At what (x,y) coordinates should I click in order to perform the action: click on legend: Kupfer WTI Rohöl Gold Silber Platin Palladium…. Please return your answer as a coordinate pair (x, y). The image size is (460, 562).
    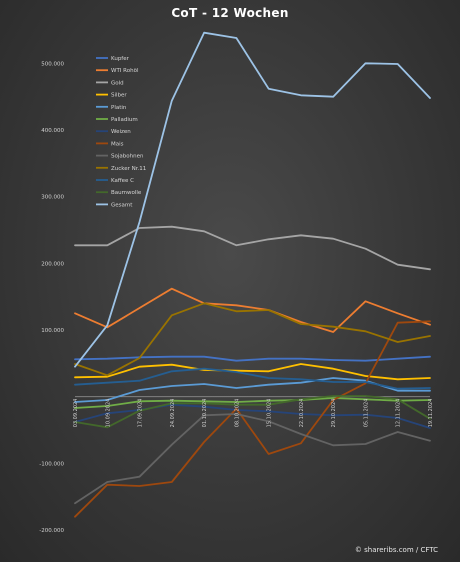
    Looking at the image, I should click on (121, 132).